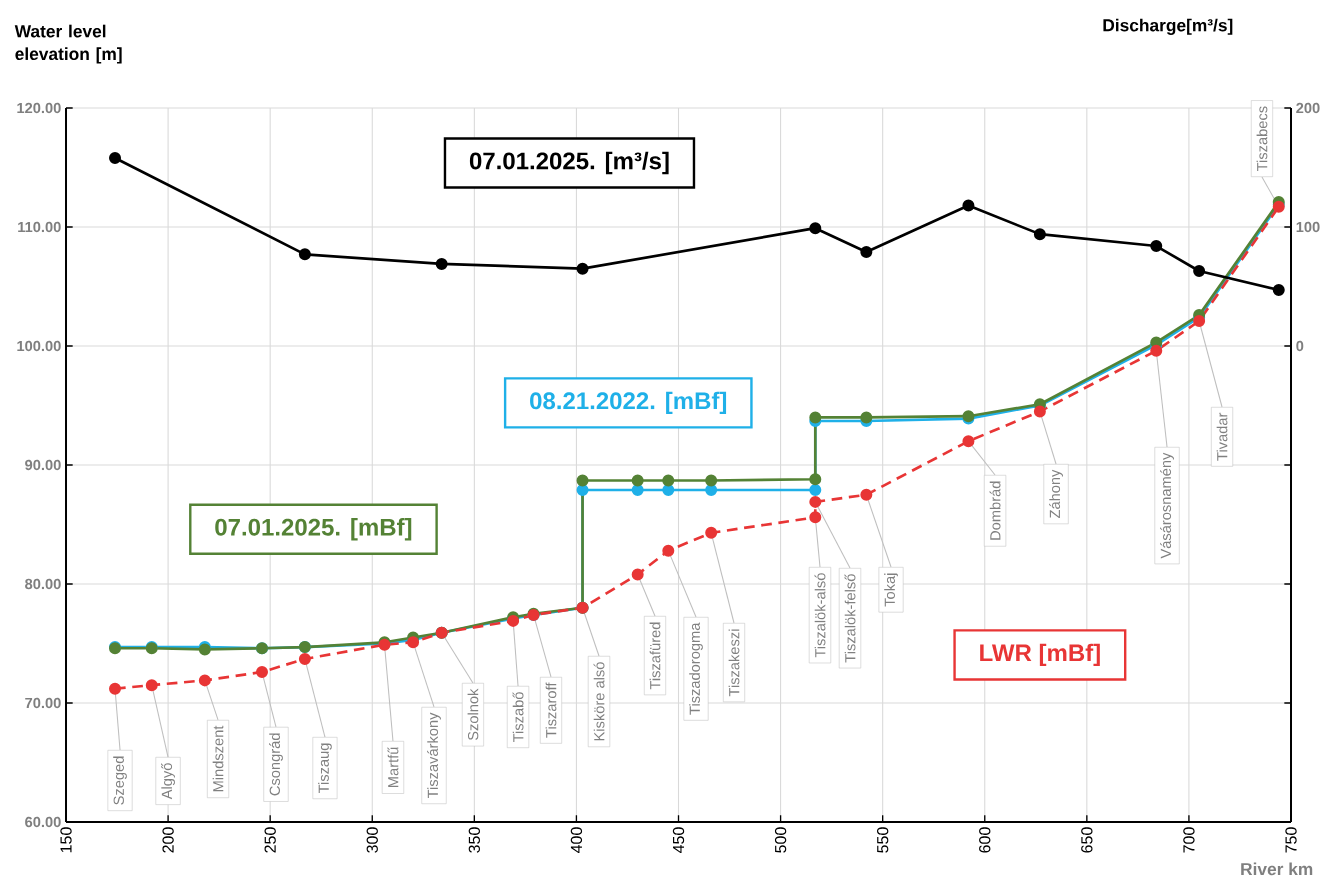  Describe the element at coordinates (995, 510) in the screenshot. I see `annotation: Dombrád` at that location.